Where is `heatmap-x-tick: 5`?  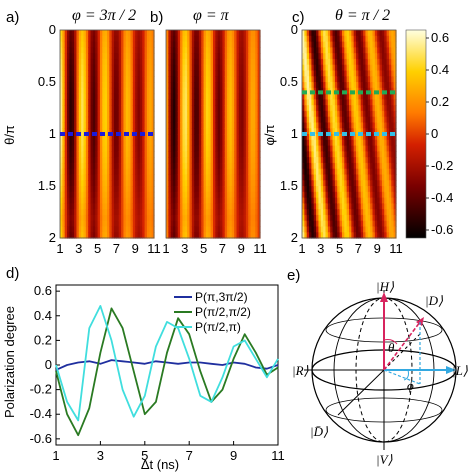 heatmap-x-tick: 5 is located at coordinates (97, 248).